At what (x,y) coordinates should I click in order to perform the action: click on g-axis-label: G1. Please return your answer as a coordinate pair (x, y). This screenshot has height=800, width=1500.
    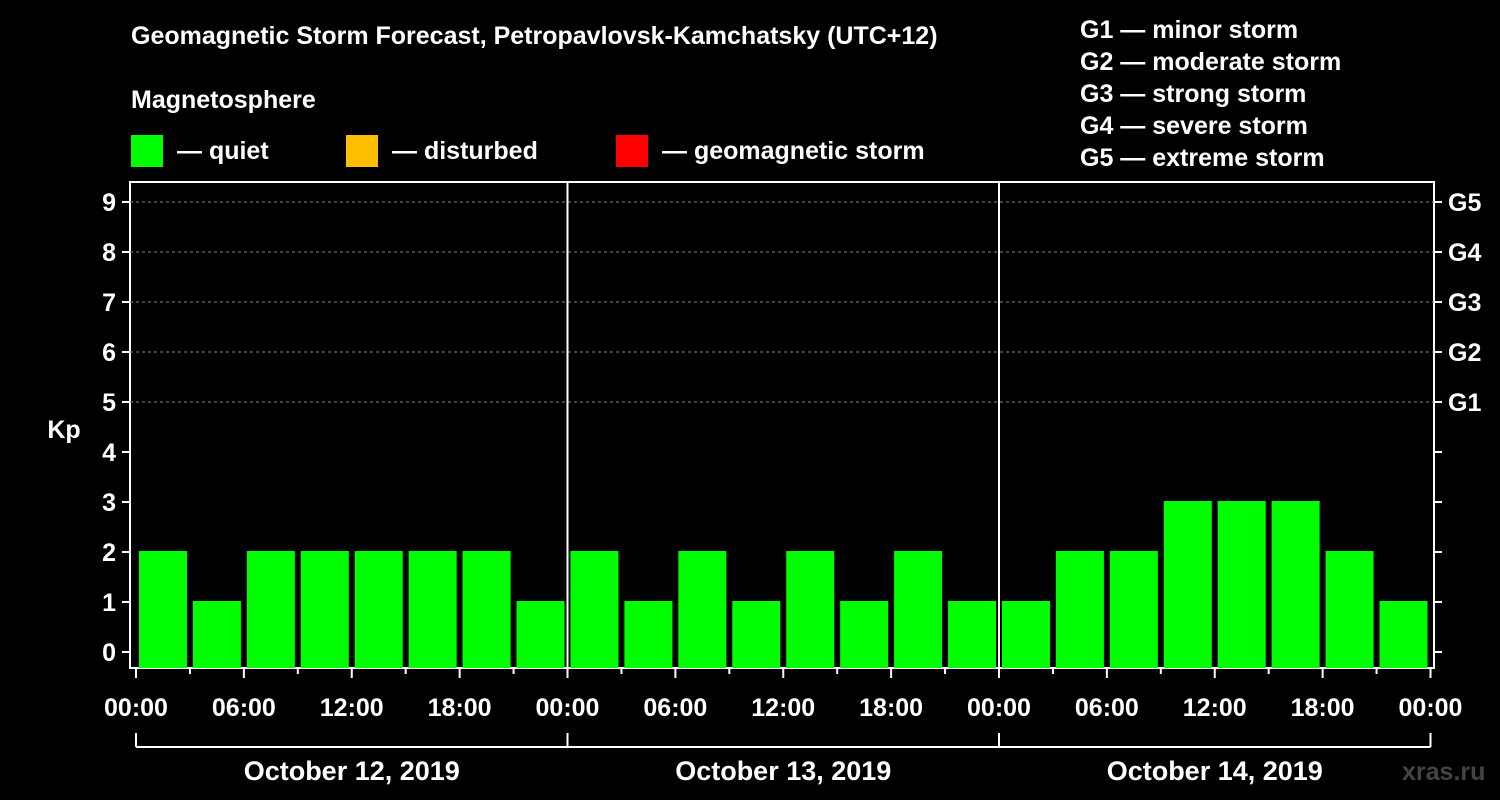
    Looking at the image, I should click on (1464, 403).